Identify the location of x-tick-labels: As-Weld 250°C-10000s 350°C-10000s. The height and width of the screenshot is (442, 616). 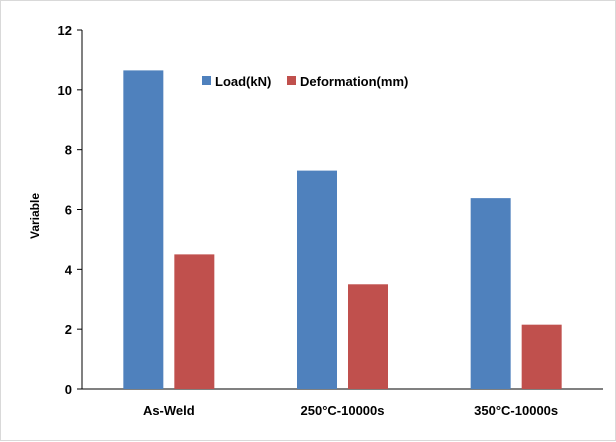
(350, 410).